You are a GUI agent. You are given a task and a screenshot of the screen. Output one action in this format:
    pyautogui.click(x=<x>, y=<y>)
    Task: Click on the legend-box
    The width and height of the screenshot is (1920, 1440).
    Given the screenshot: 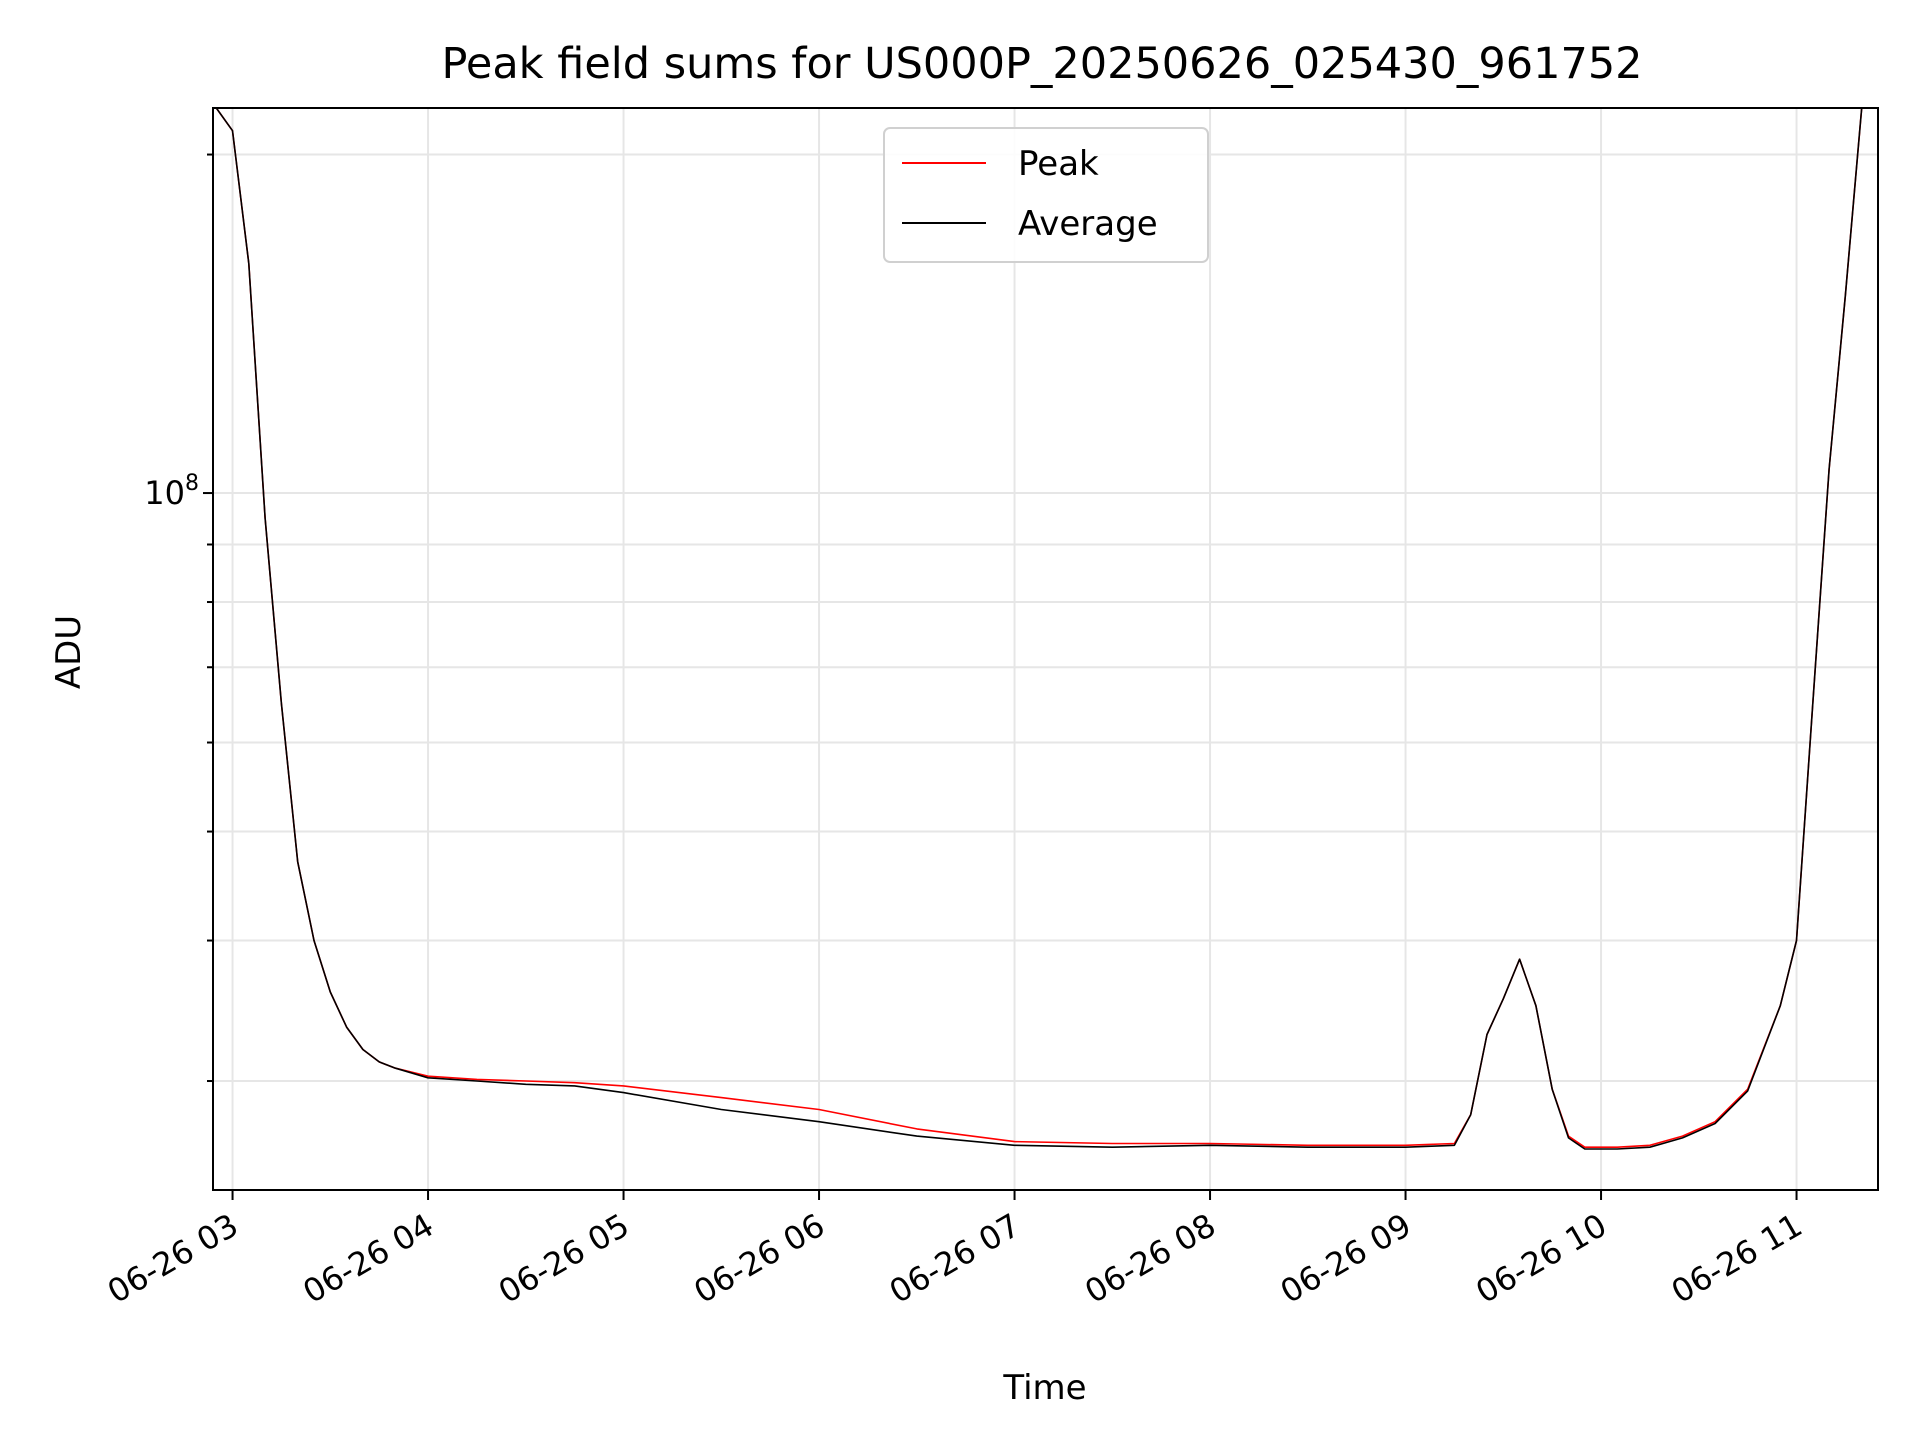 What is the action you would take?
    pyautogui.click(x=1046, y=195)
    